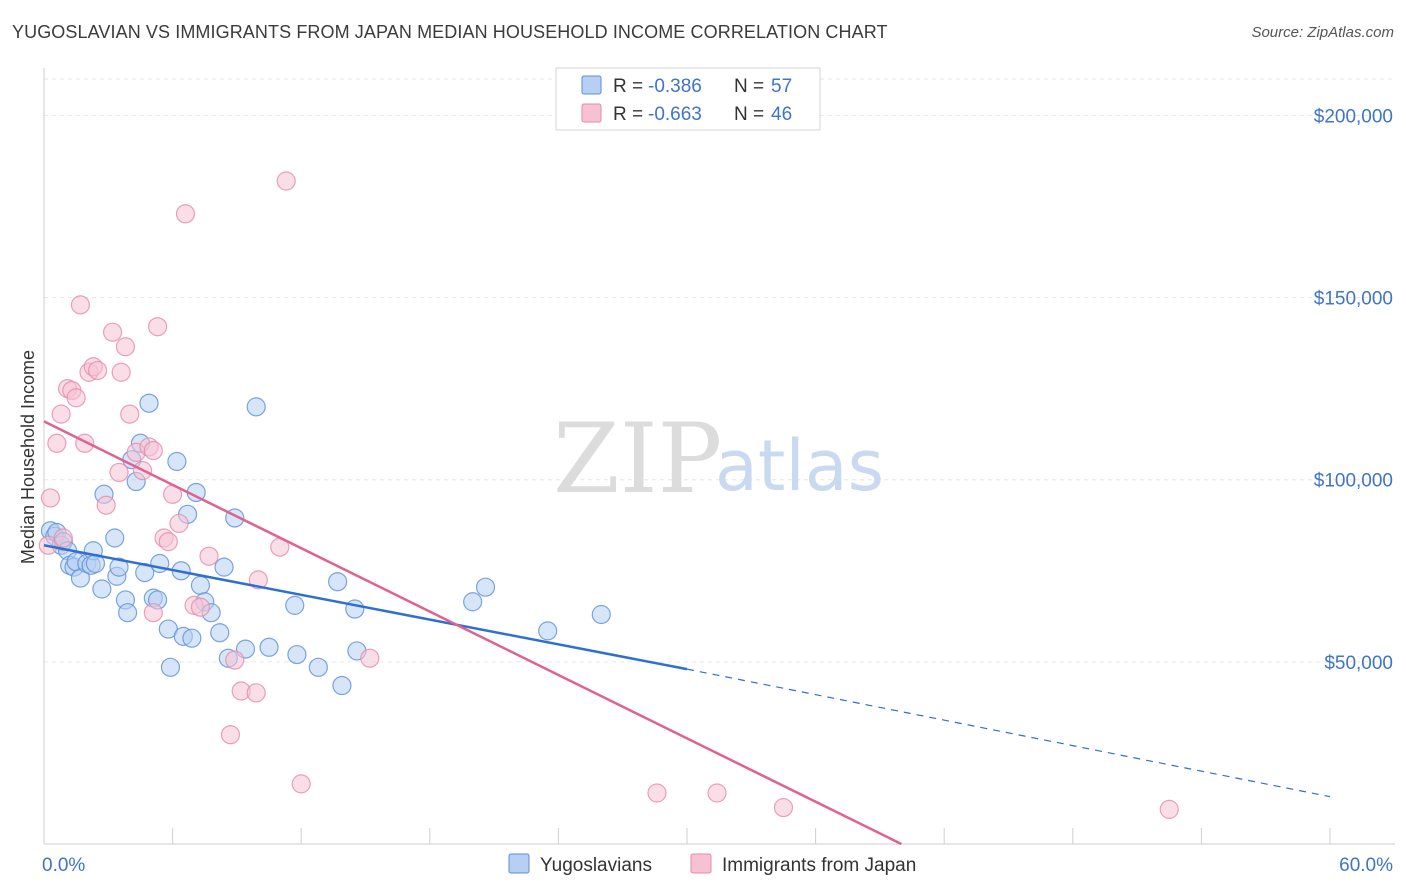 The height and width of the screenshot is (892, 1406). I want to click on bottom-legend-label-yugoslavians: Yugoslavians, so click(596, 865).